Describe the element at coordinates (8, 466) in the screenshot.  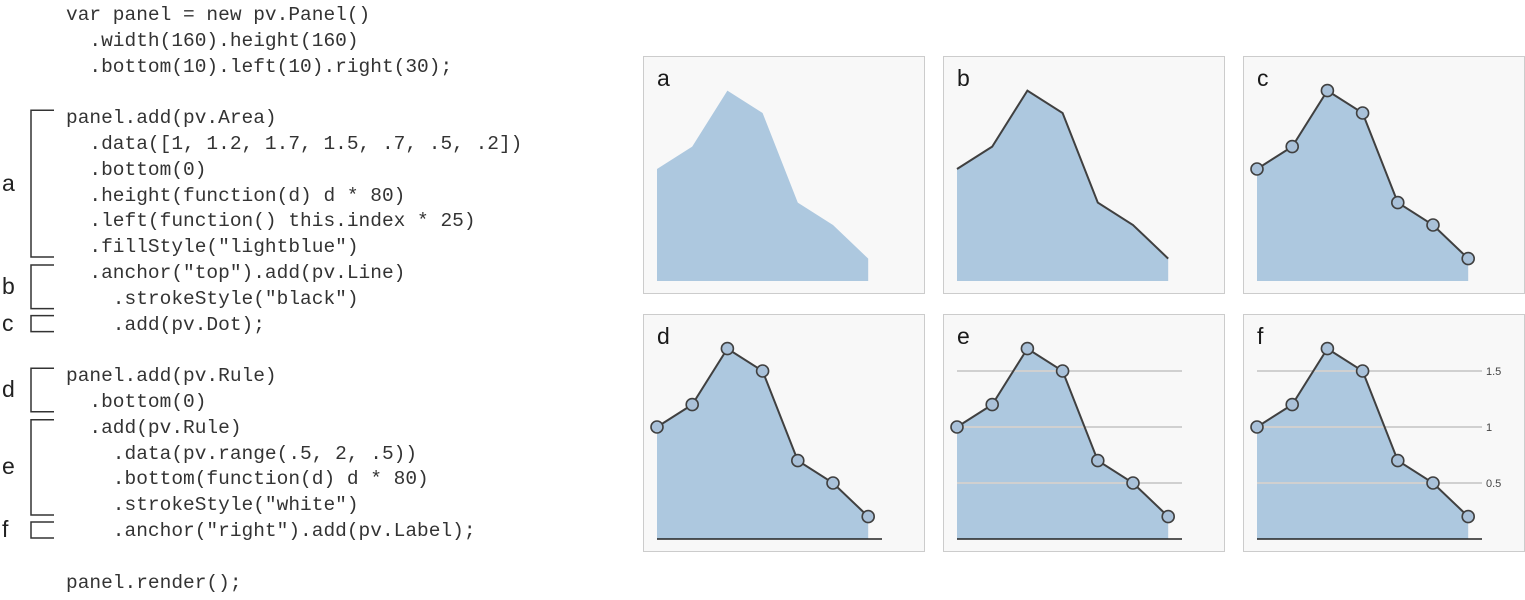
I see `bracket-label: e` at that location.